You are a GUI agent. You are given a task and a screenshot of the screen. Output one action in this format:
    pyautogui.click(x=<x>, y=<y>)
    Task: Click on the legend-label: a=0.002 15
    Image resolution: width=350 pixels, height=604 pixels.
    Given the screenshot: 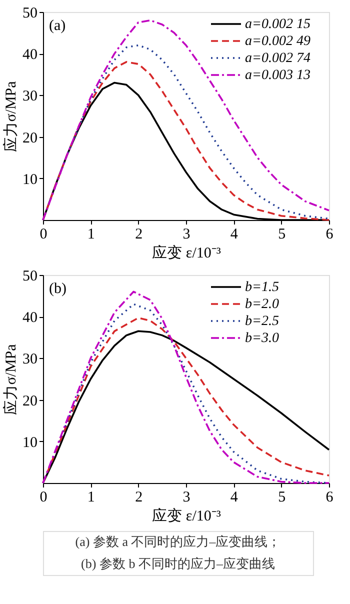 What is the action you would take?
    pyautogui.click(x=277, y=24)
    